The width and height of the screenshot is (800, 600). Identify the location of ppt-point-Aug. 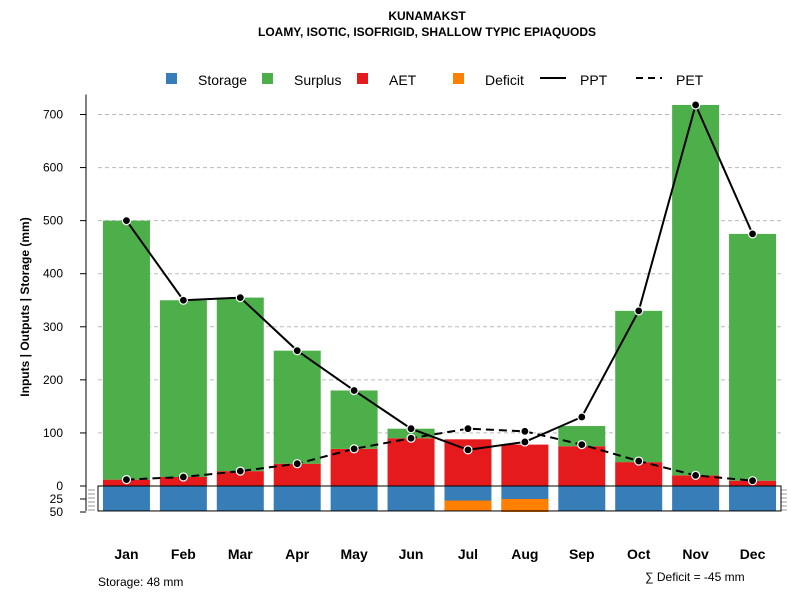
(525, 442).